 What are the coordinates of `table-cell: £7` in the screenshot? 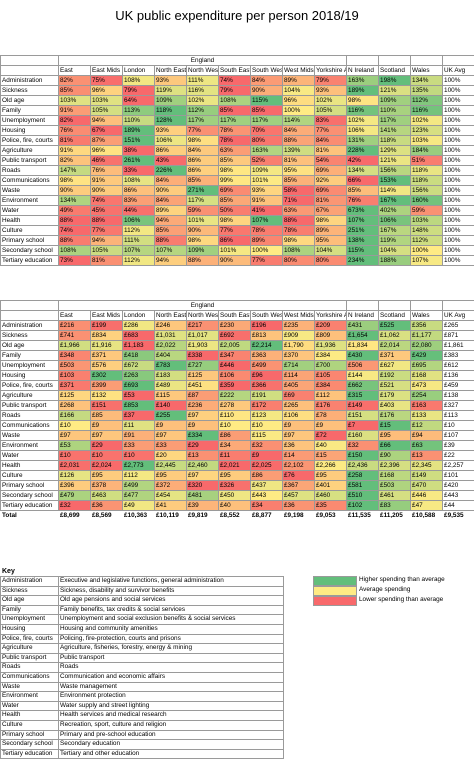 It's located at (363, 426).